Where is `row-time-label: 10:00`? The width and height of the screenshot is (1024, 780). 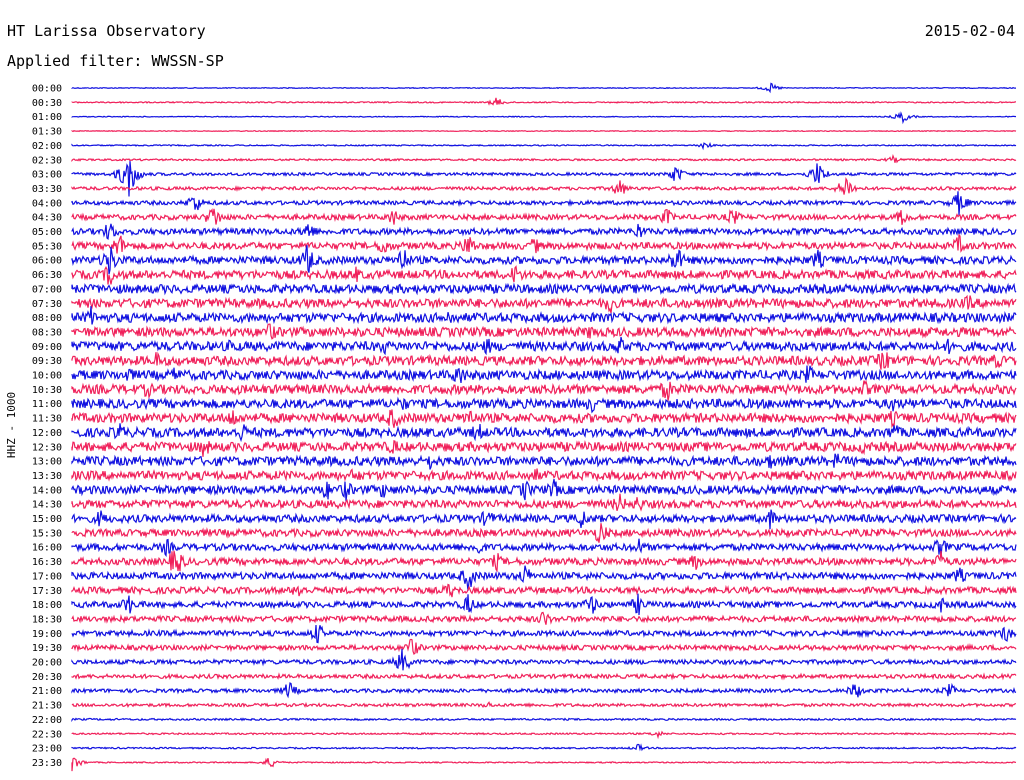 row-time-label: 10:00 is located at coordinates (47, 376).